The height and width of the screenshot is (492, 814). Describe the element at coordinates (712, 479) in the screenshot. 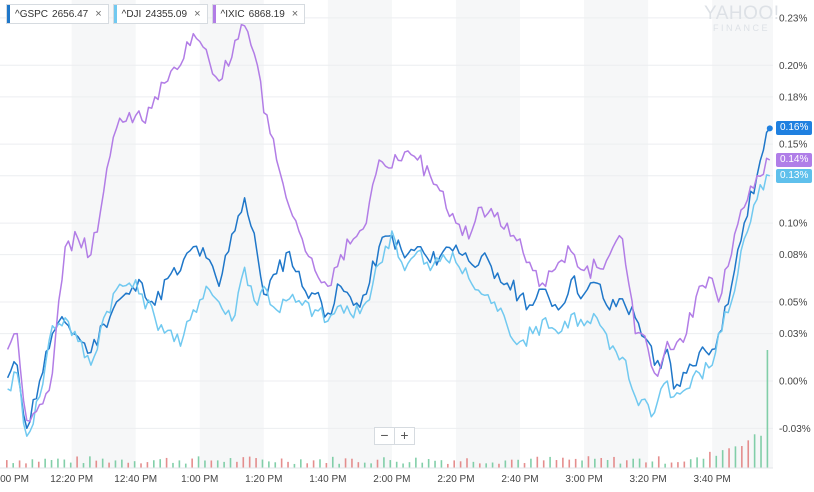

I see `x-tick-label: 3:40 PM` at that location.